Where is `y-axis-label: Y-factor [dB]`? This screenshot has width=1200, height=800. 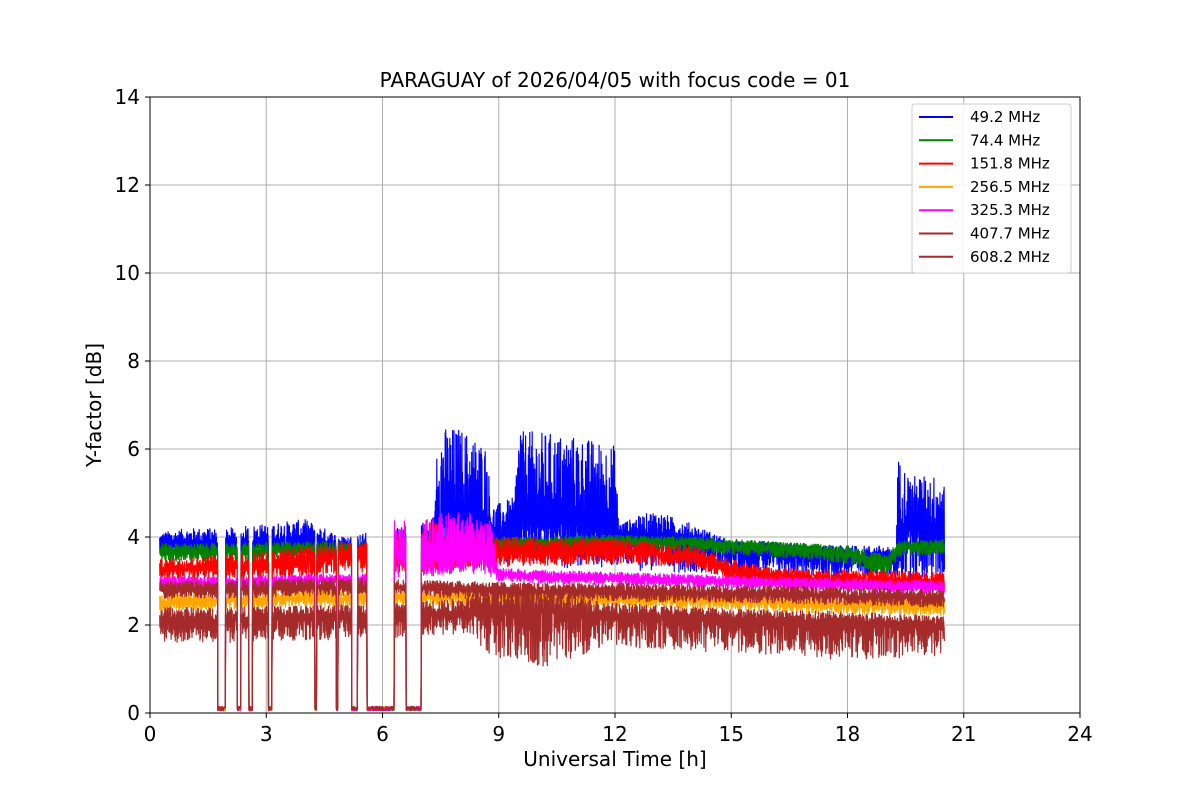 y-axis-label: Y-factor [dB] is located at coordinates (94, 405).